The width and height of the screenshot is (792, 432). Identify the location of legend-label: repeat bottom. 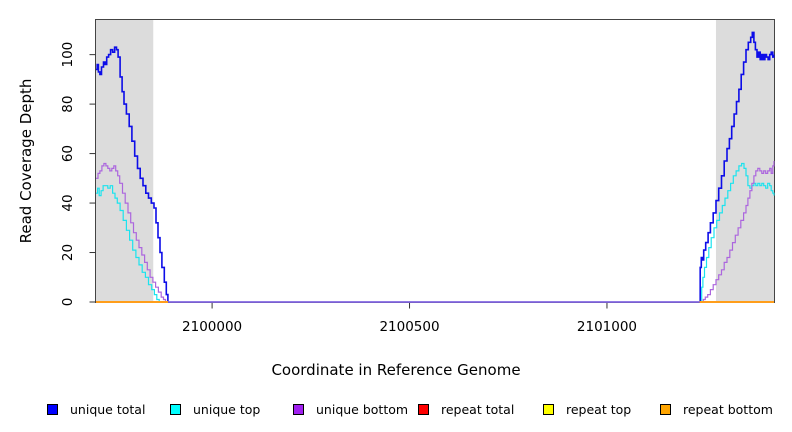
(728, 409).